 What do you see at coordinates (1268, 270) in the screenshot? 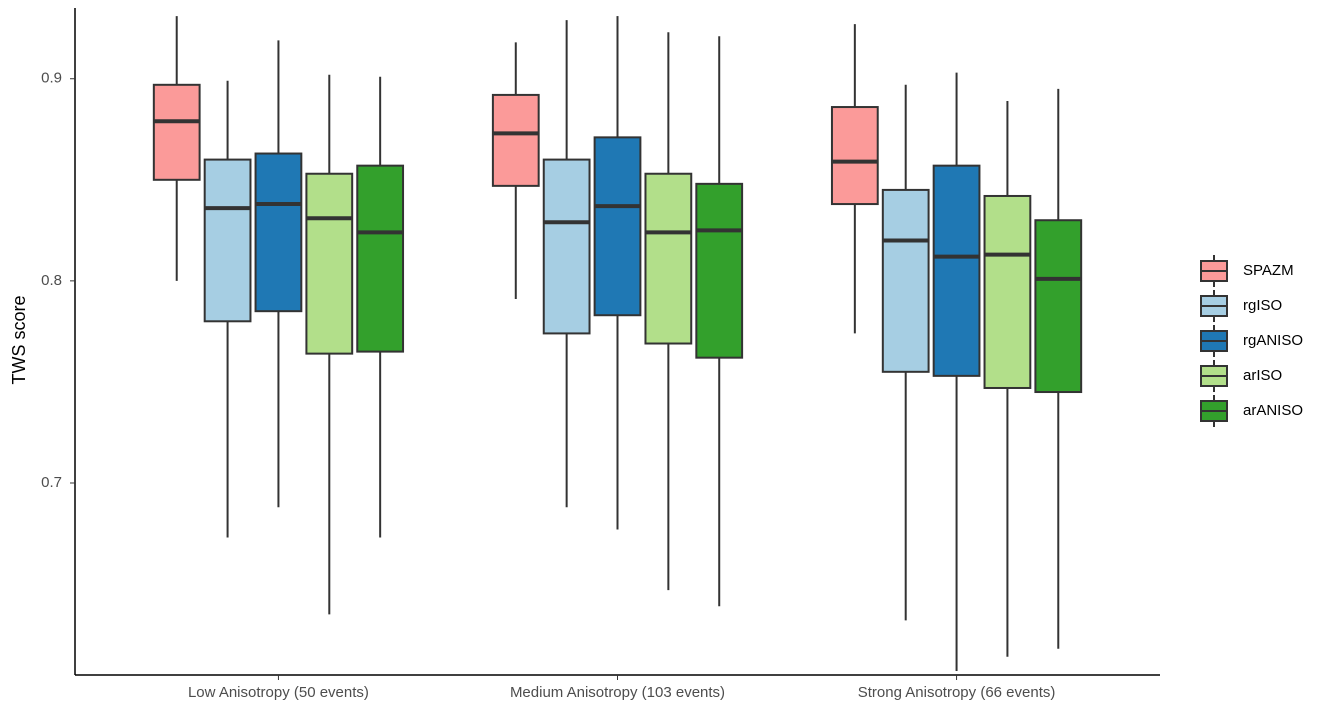
I see `legend-label: SPAZM` at bounding box center [1268, 270].